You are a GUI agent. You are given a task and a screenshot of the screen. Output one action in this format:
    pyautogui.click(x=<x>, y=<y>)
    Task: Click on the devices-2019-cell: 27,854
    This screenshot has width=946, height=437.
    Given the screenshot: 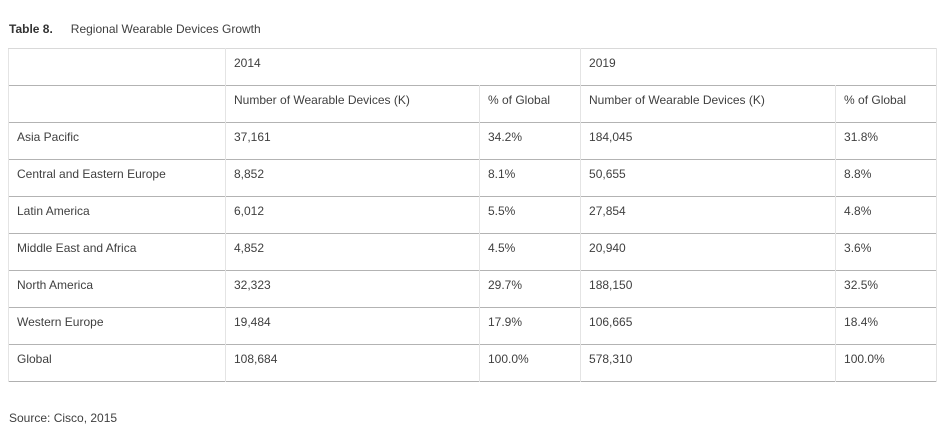 What is the action you would take?
    pyautogui.click(x=708, y=215)
    